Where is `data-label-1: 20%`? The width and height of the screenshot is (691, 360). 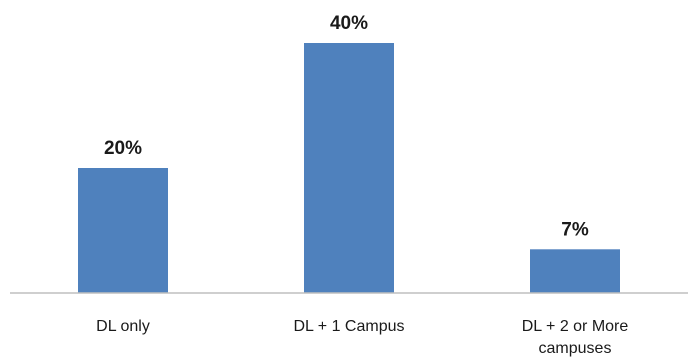 data-label-1: 20% is located at coordinates (123, 148).